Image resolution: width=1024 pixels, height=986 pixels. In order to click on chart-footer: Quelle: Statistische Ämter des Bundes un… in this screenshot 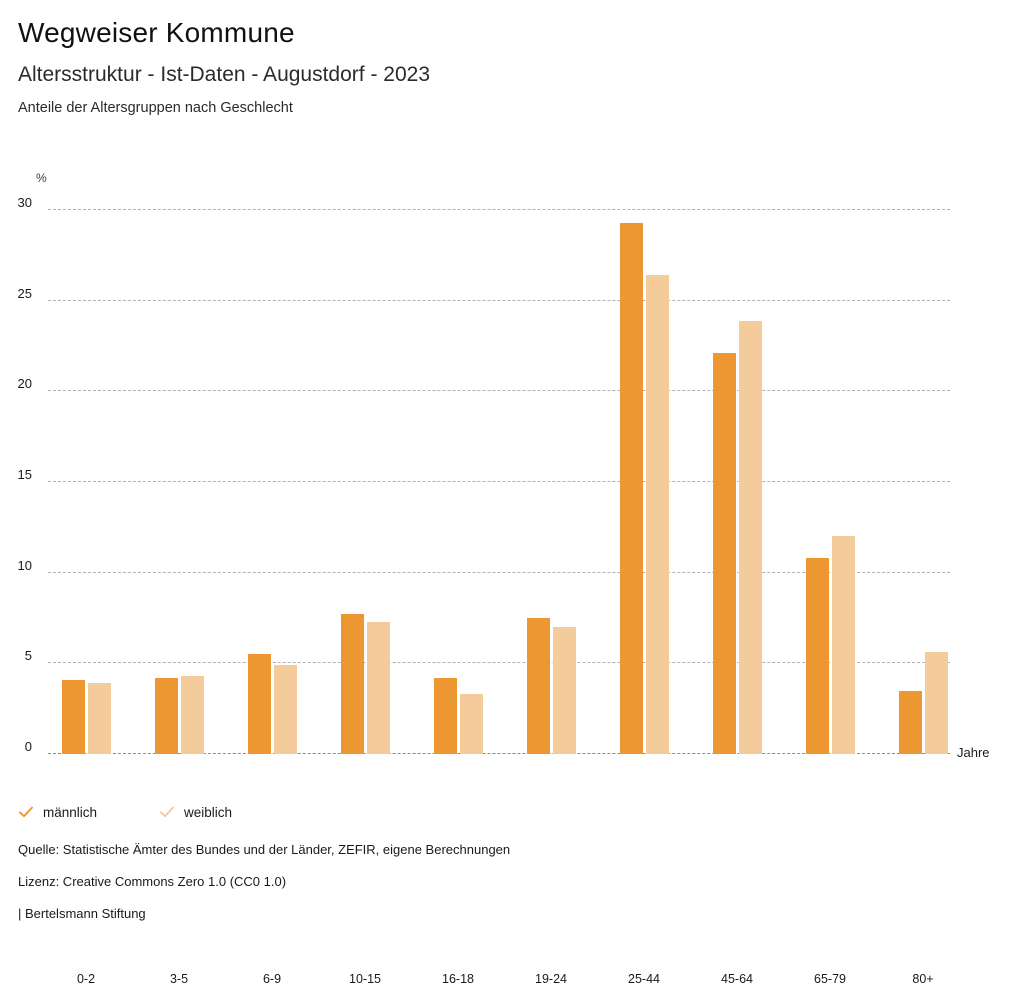, I will do `click(264, 891)`.